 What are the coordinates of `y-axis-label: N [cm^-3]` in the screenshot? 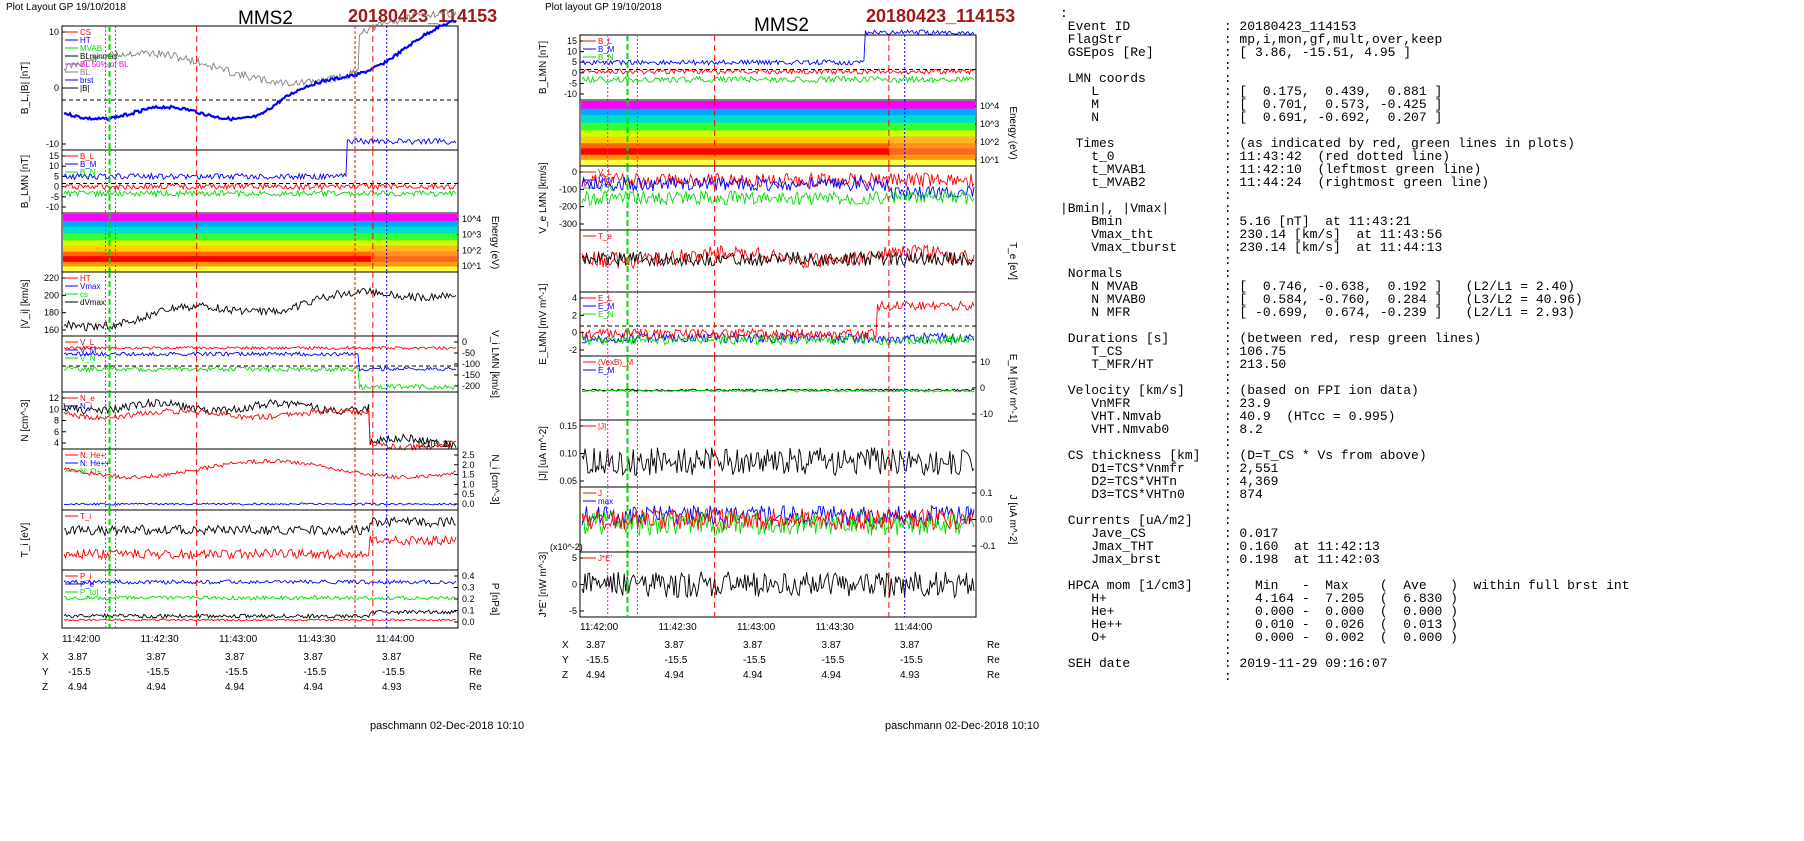 It's located at (25, 420).